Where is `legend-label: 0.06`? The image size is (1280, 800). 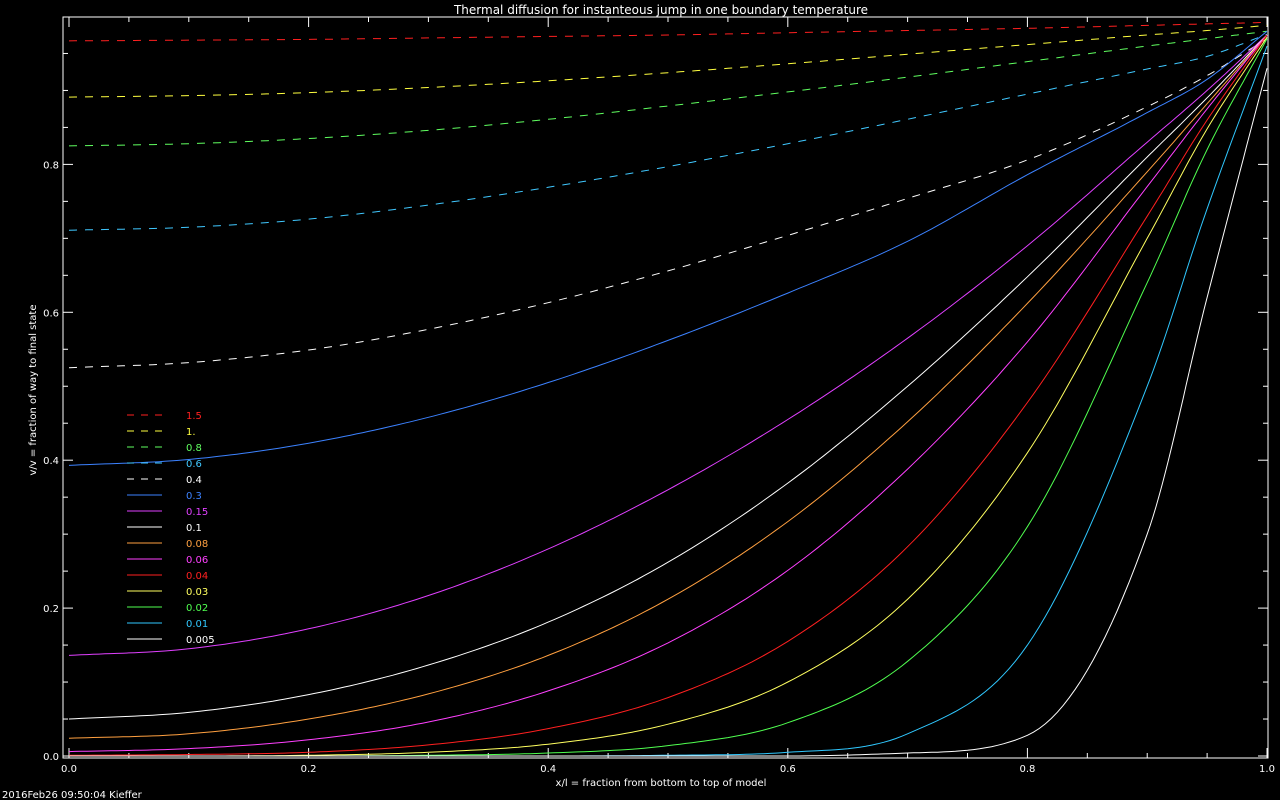 legend-label: 0.06 is located at coordinates (197, 560).